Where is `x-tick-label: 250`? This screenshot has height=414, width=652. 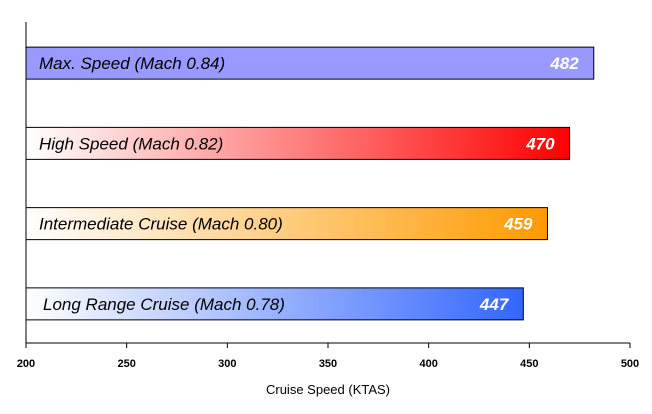 x-tick-label: 250 is located at coordinates (126, 364).